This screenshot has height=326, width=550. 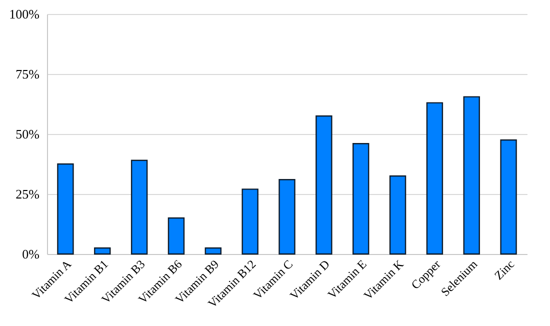 I want to click on y-tick-label: 75%, so click(x=28, y=74).